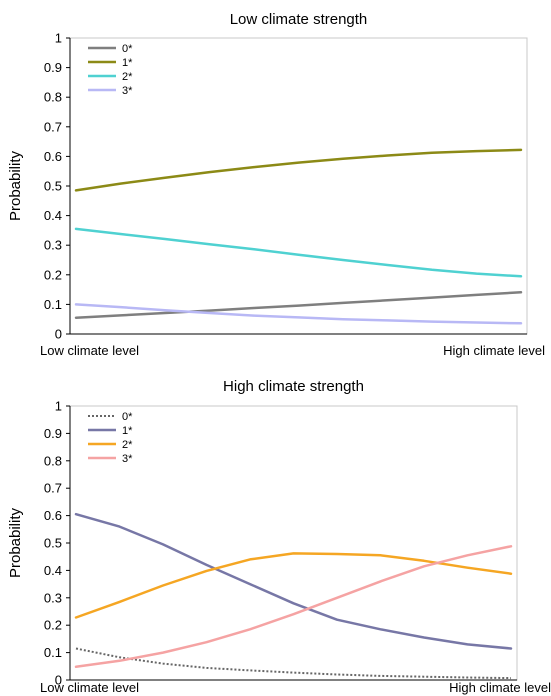  What do you see at coordinates (299, 19) in the screenshot?
I see `chart-title: Low climate strength` at bounding box center [299, 19].